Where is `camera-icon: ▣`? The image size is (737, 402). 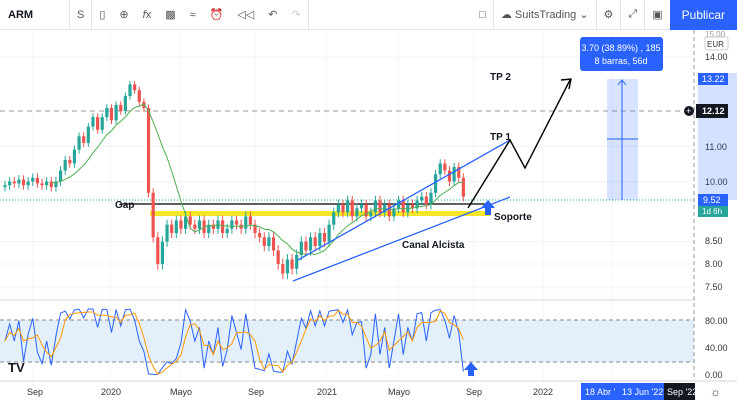 camera-icon: ▣ is located at coordinates (657, 15).